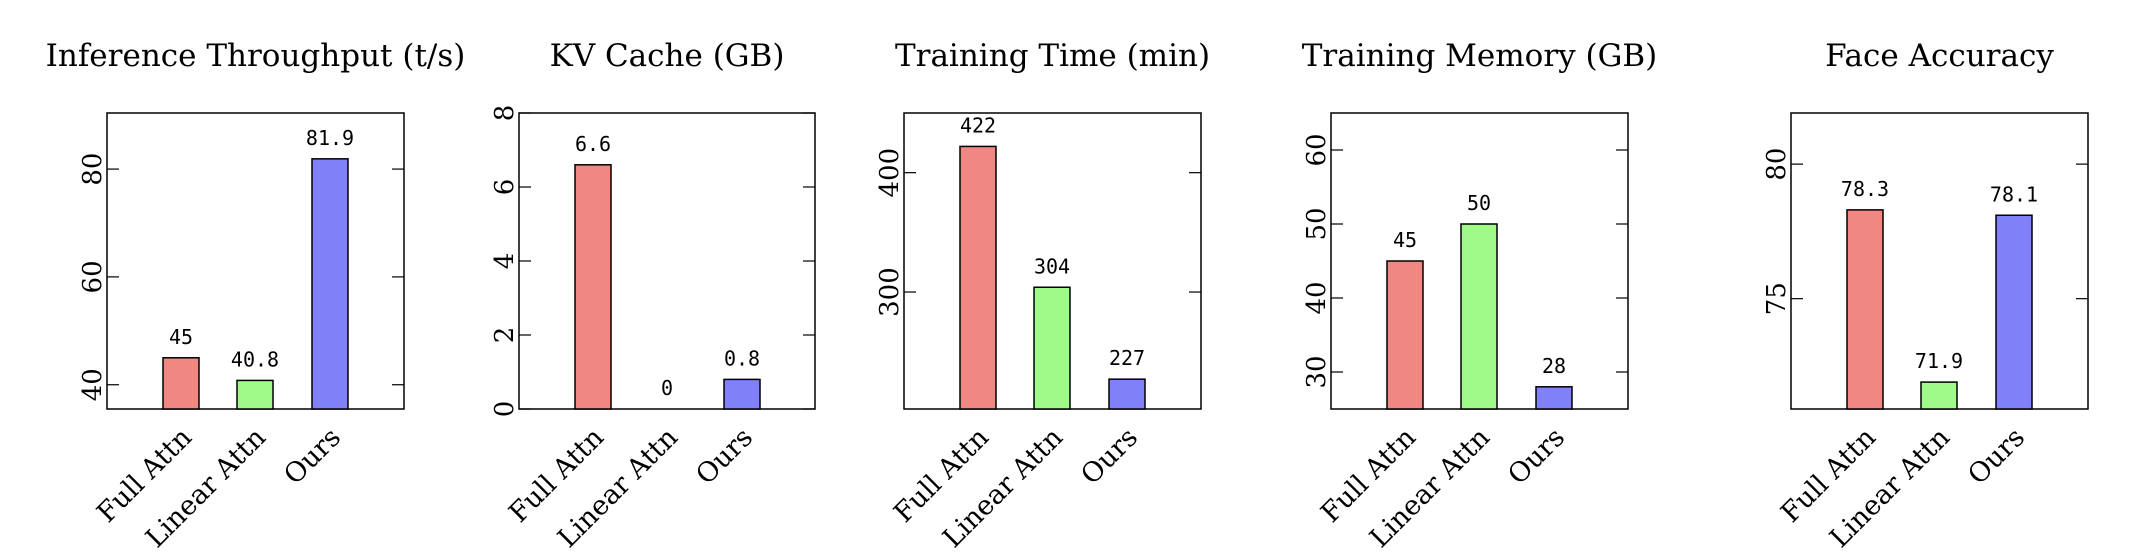 The image size is (2150, 560). What do you see at coordinates (593, 144) in the screenshot?
I see `data-label: 6.6` at bounding box center [593, 144].